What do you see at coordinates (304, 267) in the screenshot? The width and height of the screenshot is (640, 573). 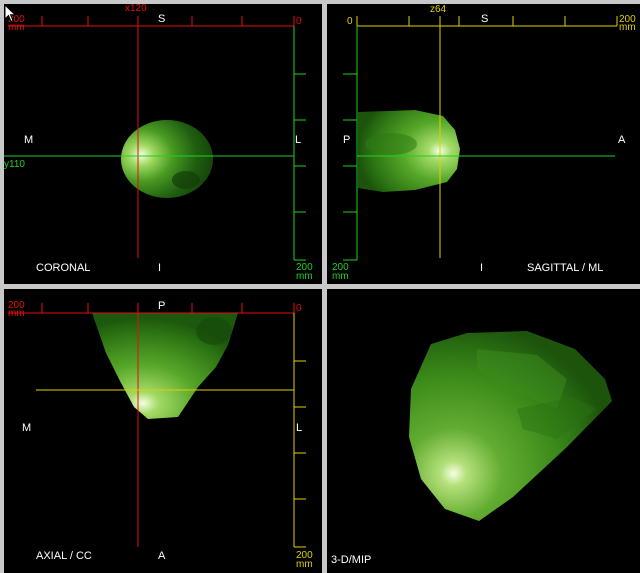 I see `coronal-right-scale-value: 200` at bounding box center [304, 267].